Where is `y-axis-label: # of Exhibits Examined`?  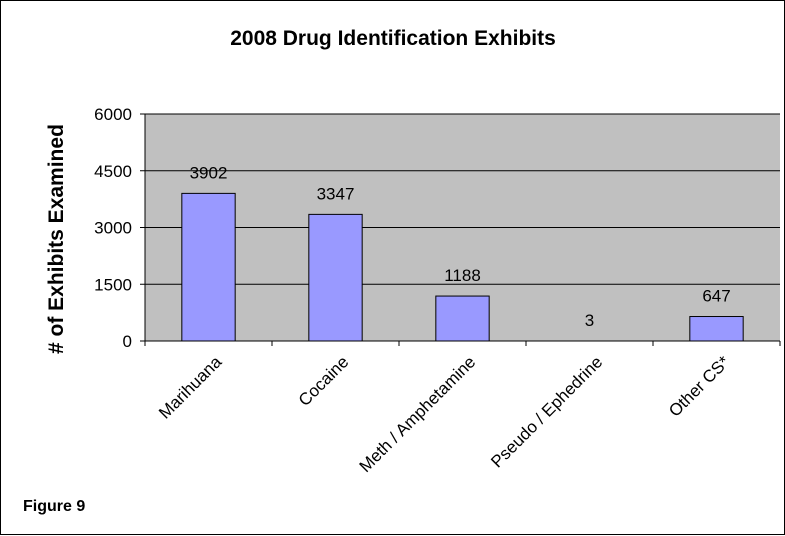
y-axis-label: # of Exhibits Examined is located at coordinates (56, 239).